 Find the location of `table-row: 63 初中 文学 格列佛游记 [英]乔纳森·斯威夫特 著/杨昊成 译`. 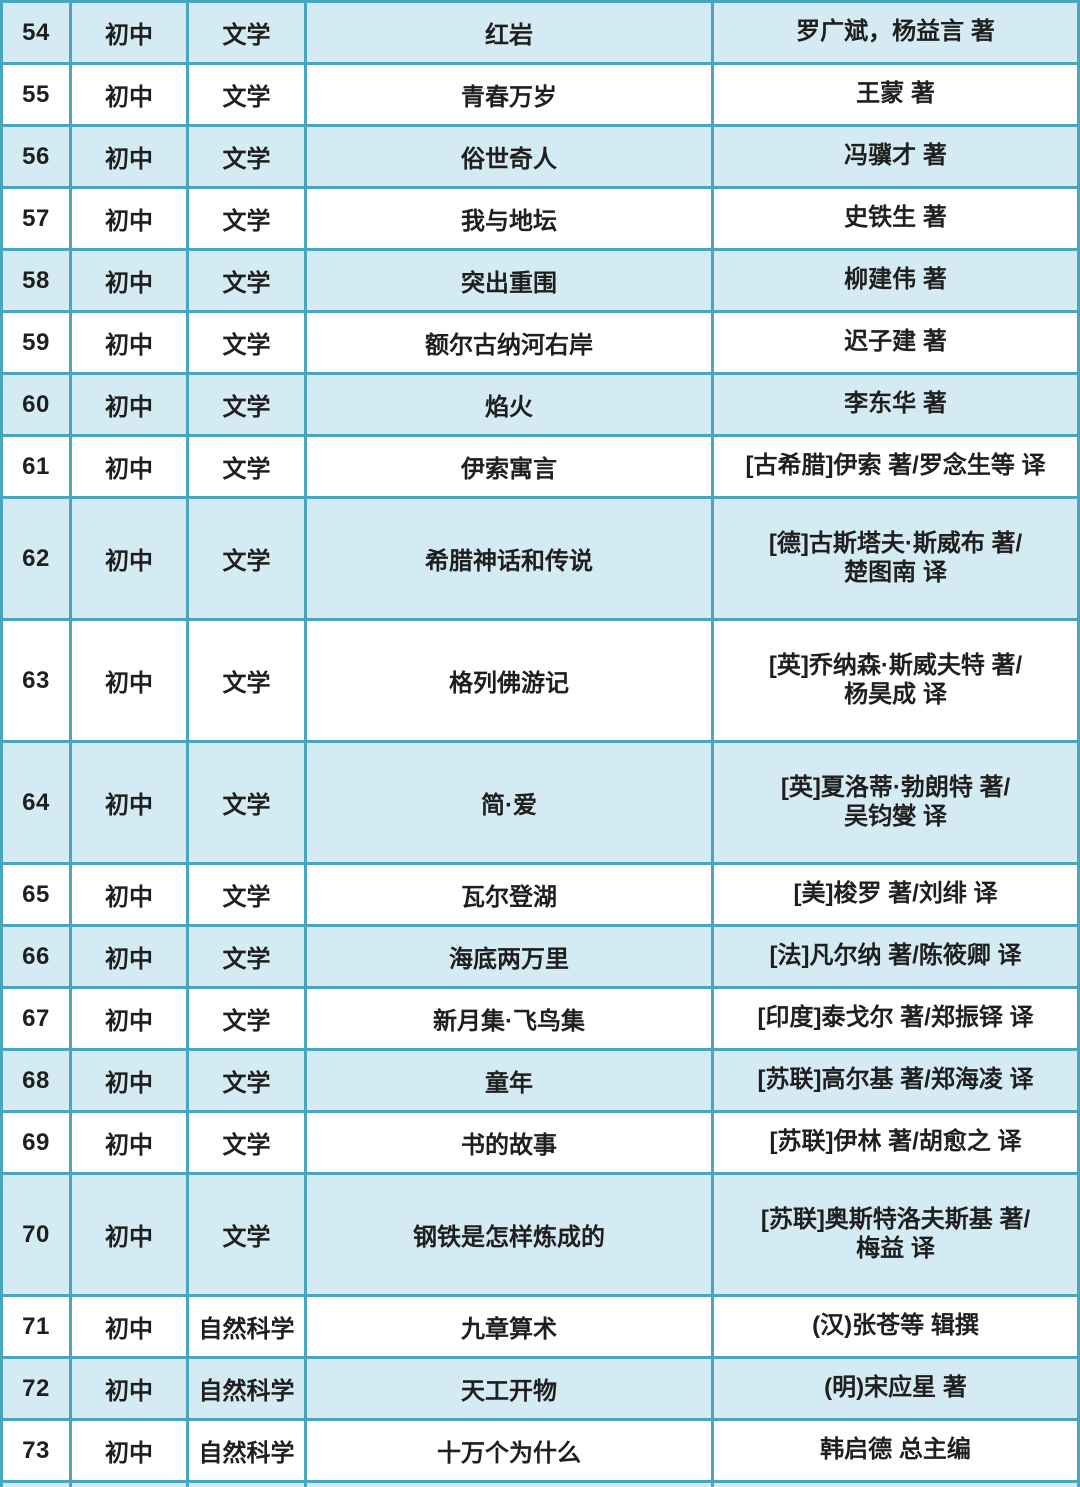

table-row: 63 初中 文学 格列佛游记 [英]乔纳森·斯威夫特 著/杨昊成 译 is located at coordinates (540, 680).